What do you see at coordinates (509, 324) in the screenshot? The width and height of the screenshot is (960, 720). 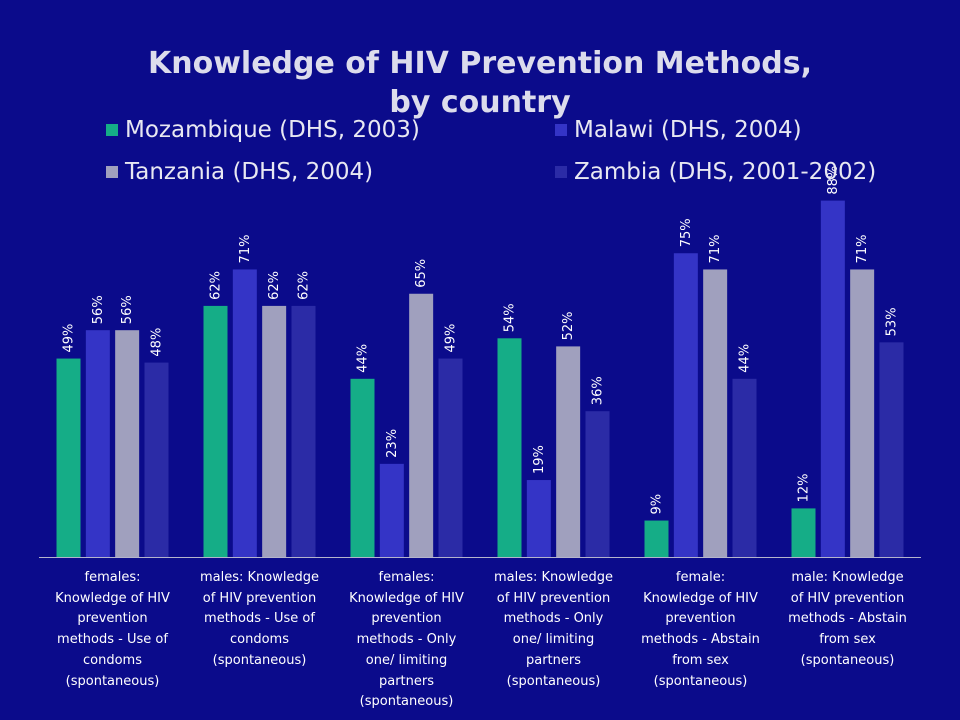 I see `data-label-value: 54` at bounding box center [509, 324].